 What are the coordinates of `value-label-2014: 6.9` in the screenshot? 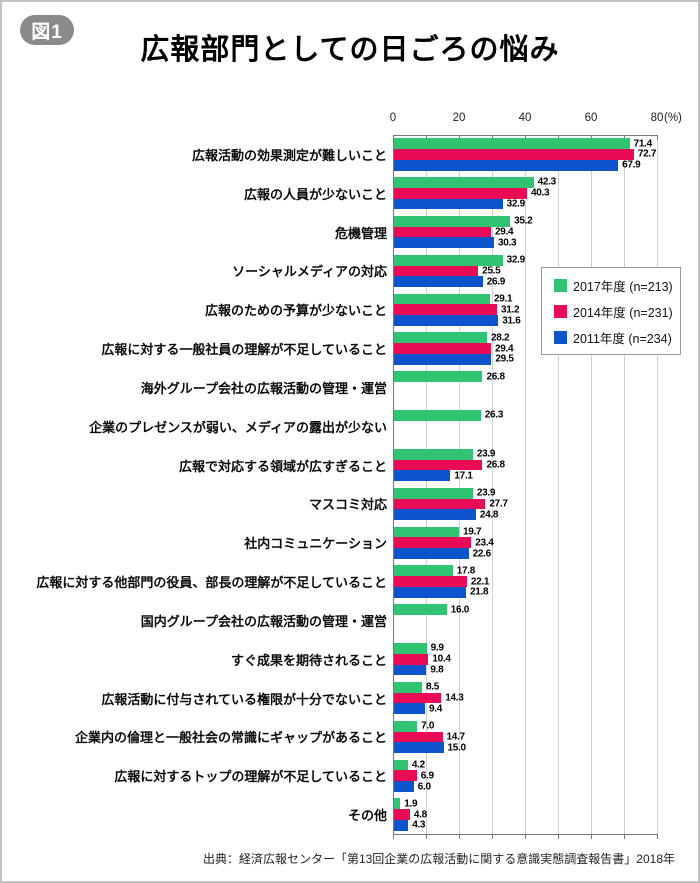 It's located at (427, 776).